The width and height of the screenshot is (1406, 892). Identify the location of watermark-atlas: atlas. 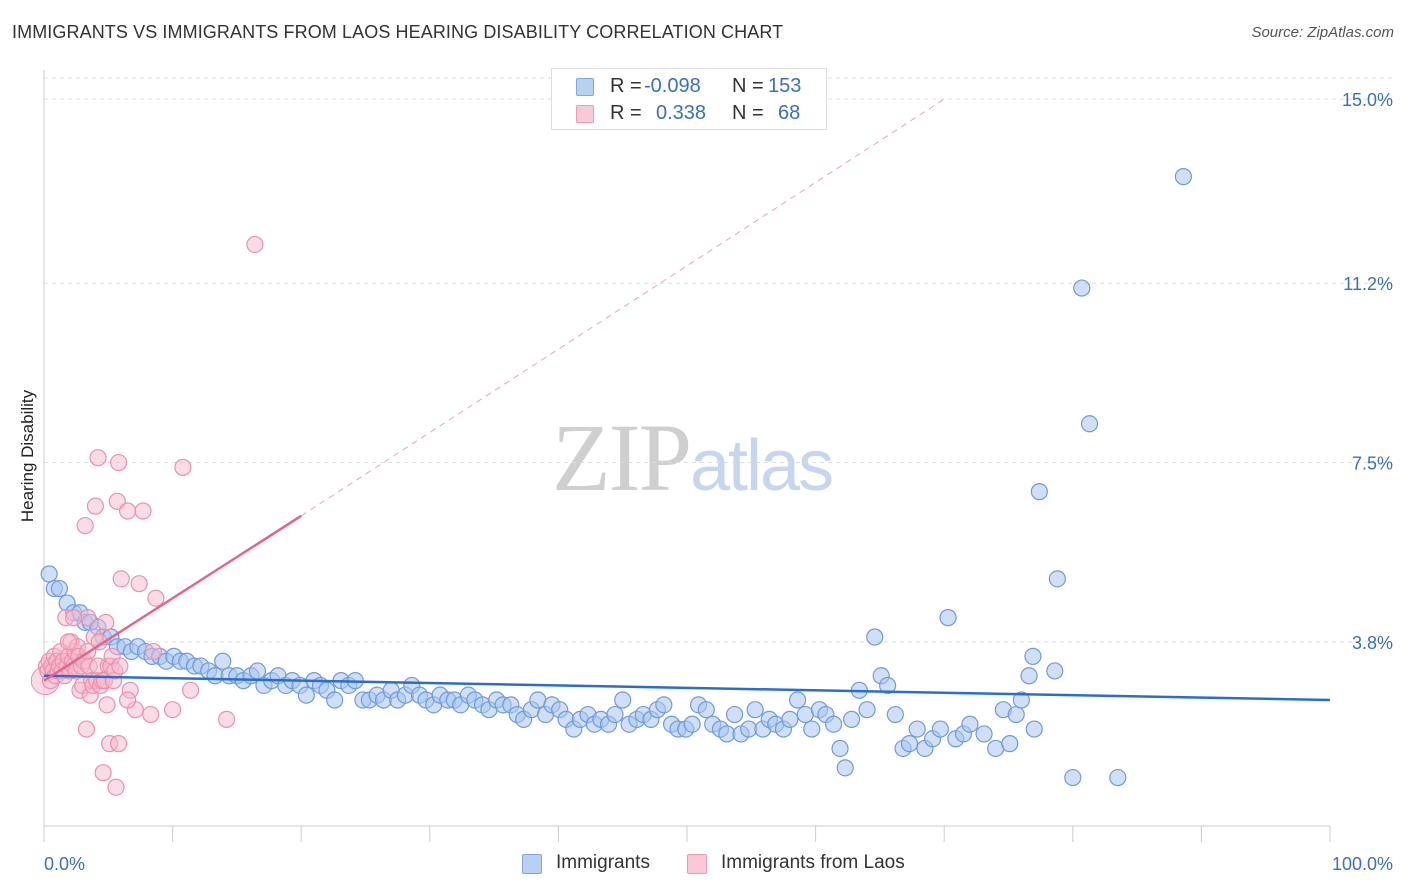
(762, 466).